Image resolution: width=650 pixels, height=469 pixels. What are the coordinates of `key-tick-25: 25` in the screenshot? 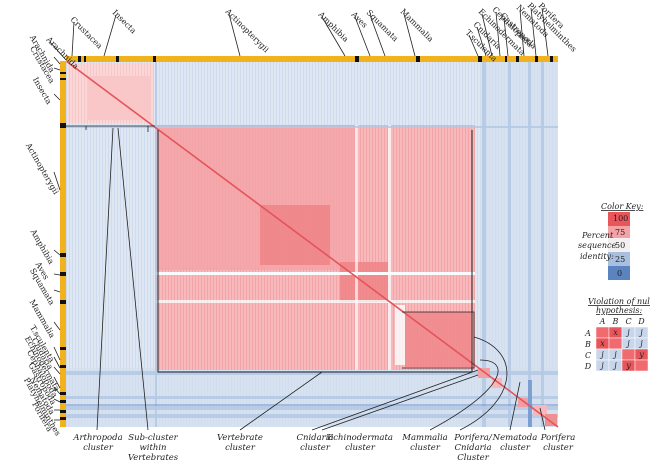 It's located at (620, 259).